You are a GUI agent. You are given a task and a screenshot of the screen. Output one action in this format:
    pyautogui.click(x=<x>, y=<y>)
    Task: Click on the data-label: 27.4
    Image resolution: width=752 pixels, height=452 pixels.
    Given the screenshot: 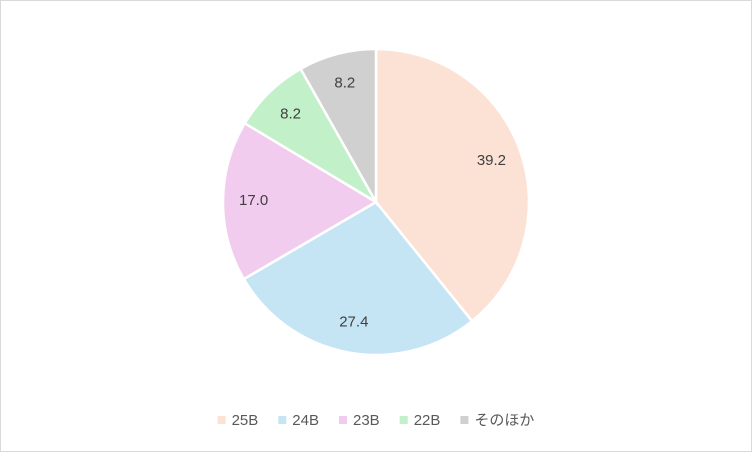 What is the action you would take?
    pyautogui.click(x=353, y=321)
    